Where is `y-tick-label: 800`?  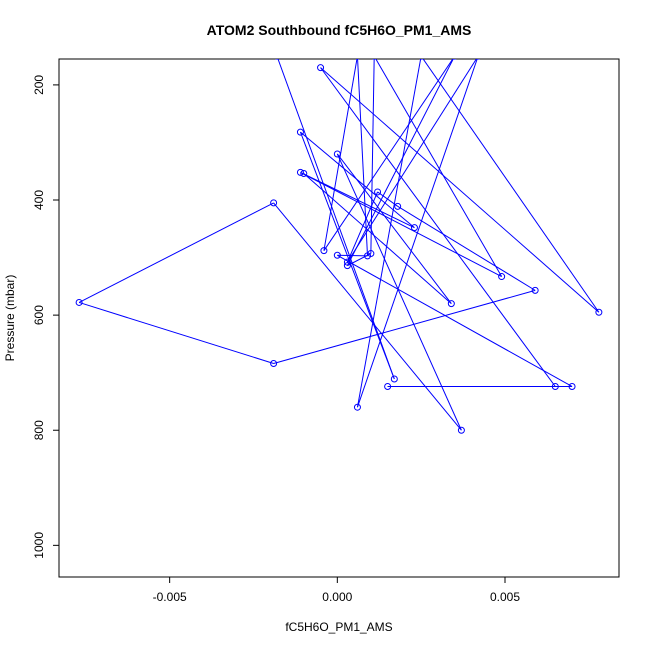
y-tick-label: 800 is located at coordinates (39, 430).